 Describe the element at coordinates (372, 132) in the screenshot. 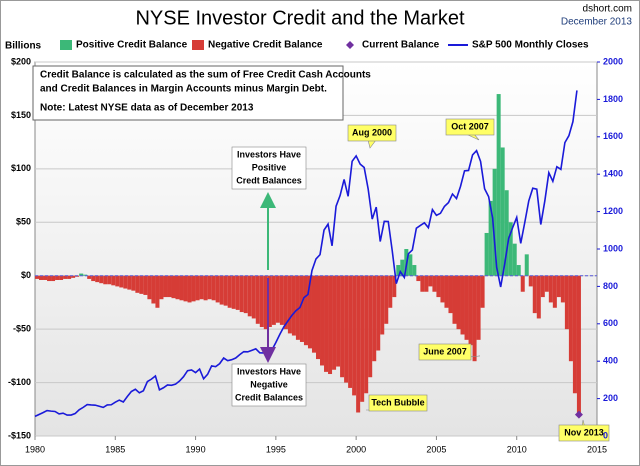

I see `callout-label: Aug 2000` at that location.